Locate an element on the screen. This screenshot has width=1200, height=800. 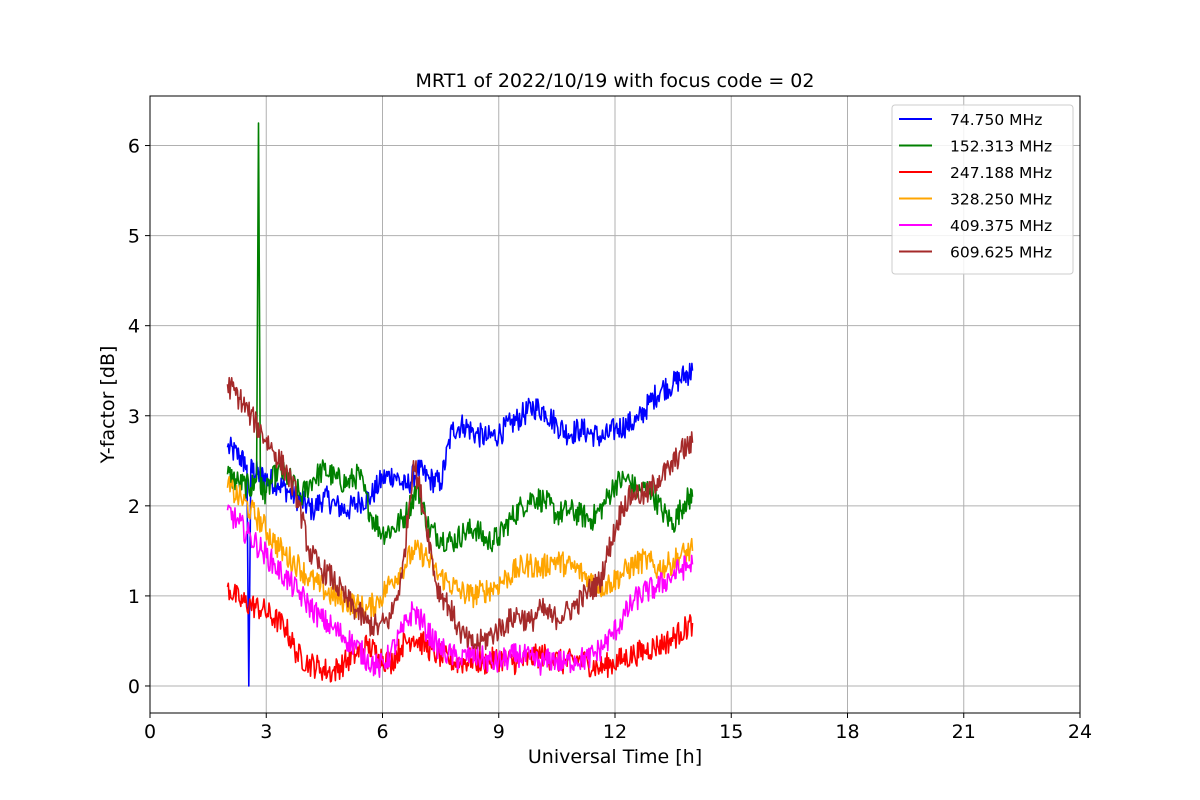
legend-label: 74.750 MHz is located at coordinates (996, 120).